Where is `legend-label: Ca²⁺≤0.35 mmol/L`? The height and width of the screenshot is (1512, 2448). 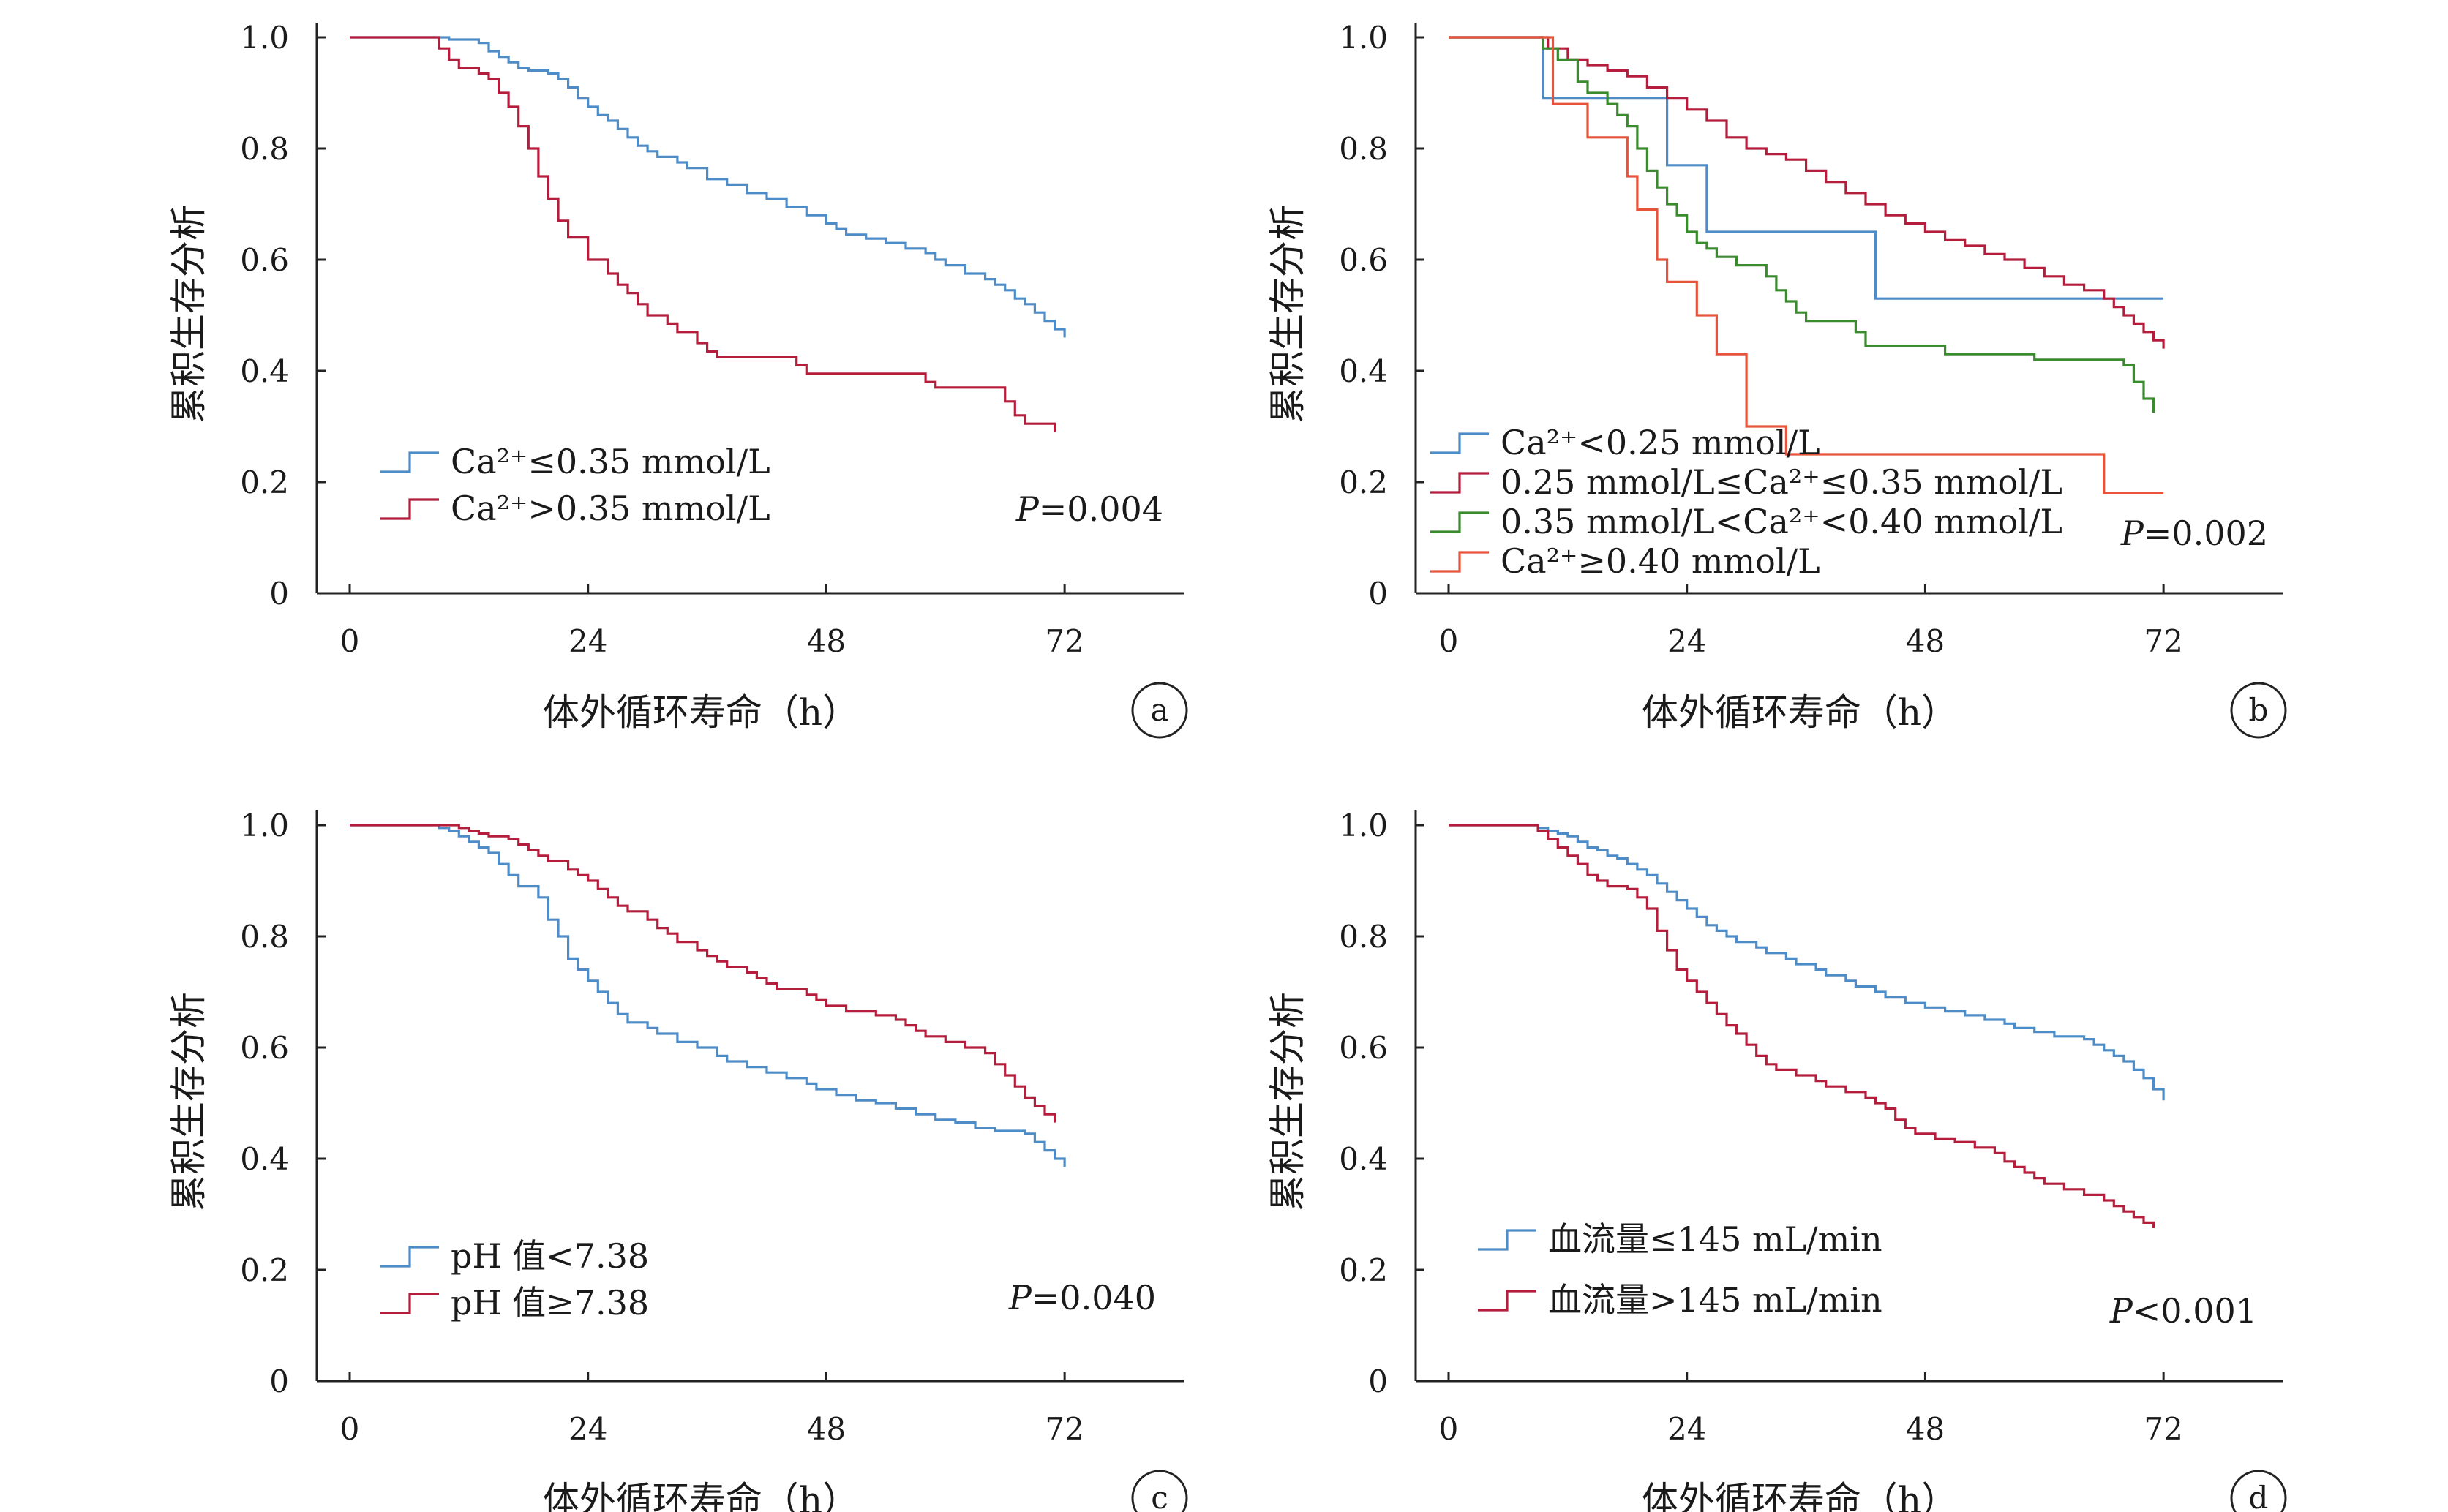 legend-label: Ca²⁺≤0.35 mmol/L is located at coordinates (610, 461).